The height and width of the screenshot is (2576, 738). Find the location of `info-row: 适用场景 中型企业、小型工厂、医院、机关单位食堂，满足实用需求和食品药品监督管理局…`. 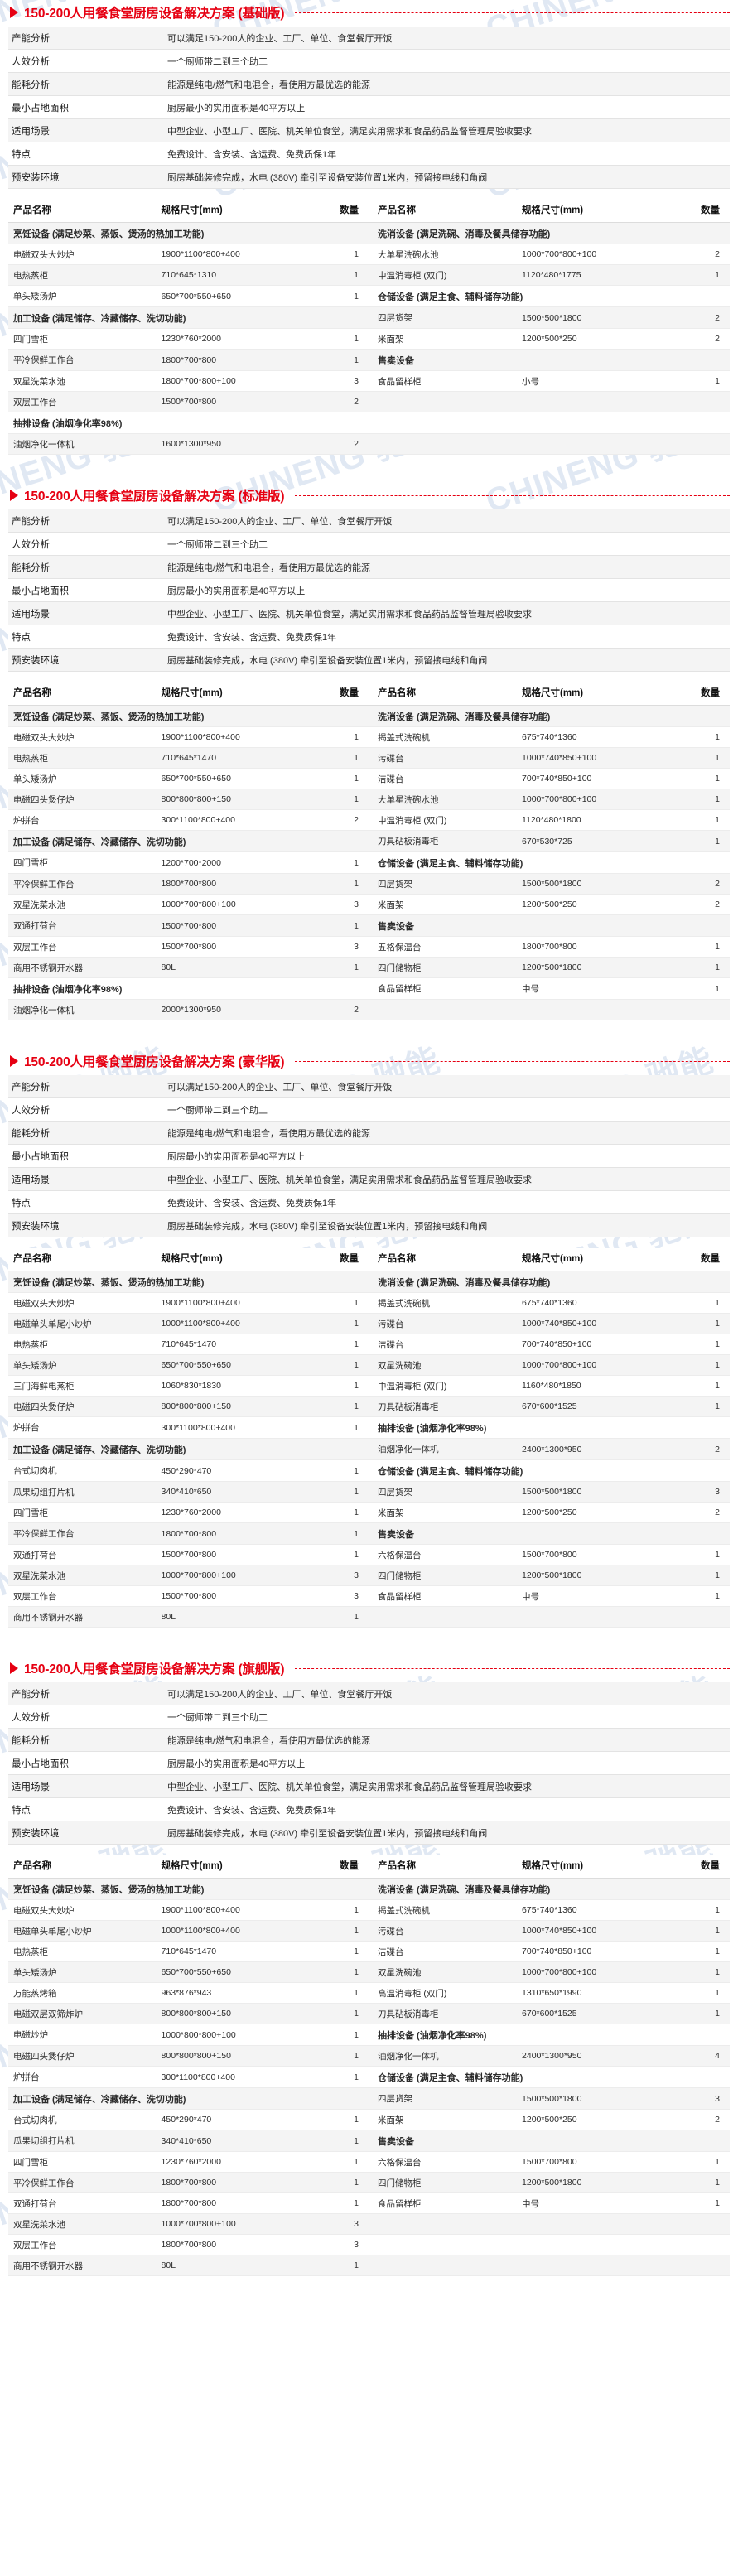

info-row: 适用场景 中型企业、小型工厂、医院、机关单位食堂，满足实用需求和食品药品监督管理局… is located at coordinates (369, 613).